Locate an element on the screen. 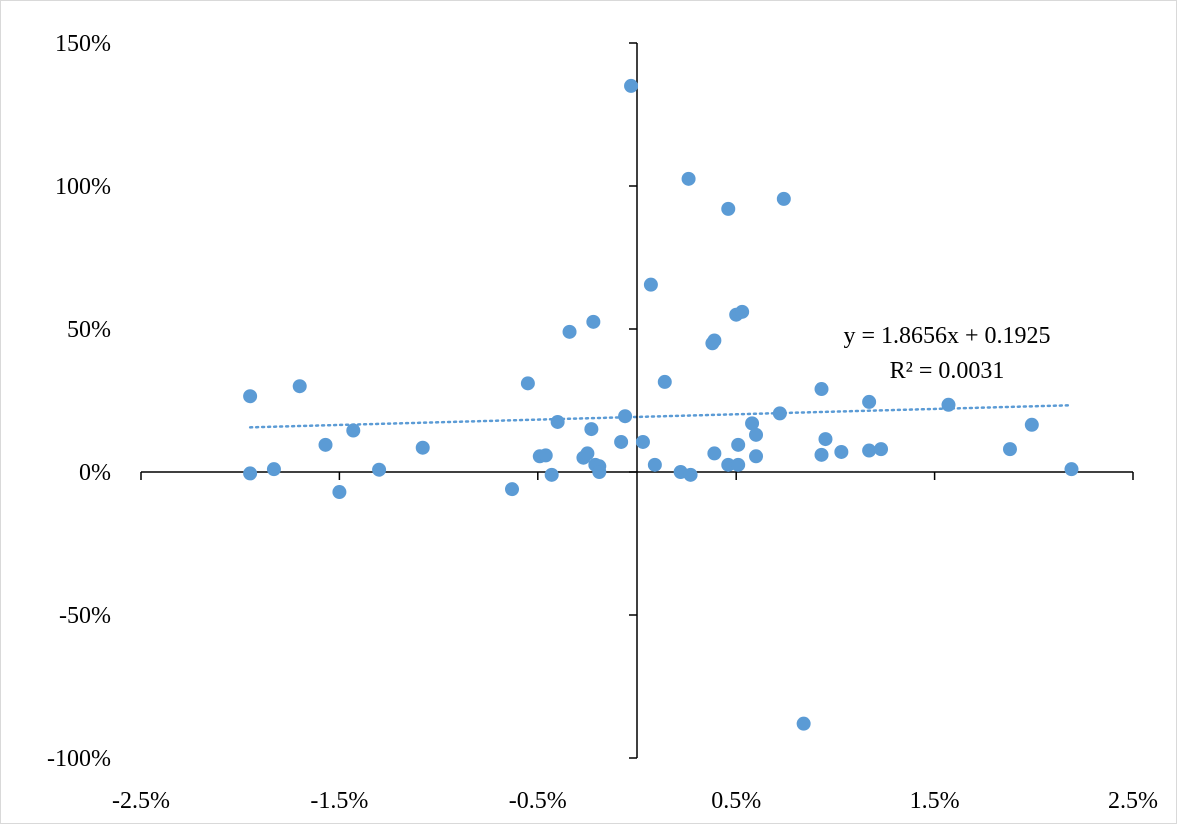 The height and width of the screenshot is (824, 1177). y-tick-label: -100% is located at coordinates (79, 759).